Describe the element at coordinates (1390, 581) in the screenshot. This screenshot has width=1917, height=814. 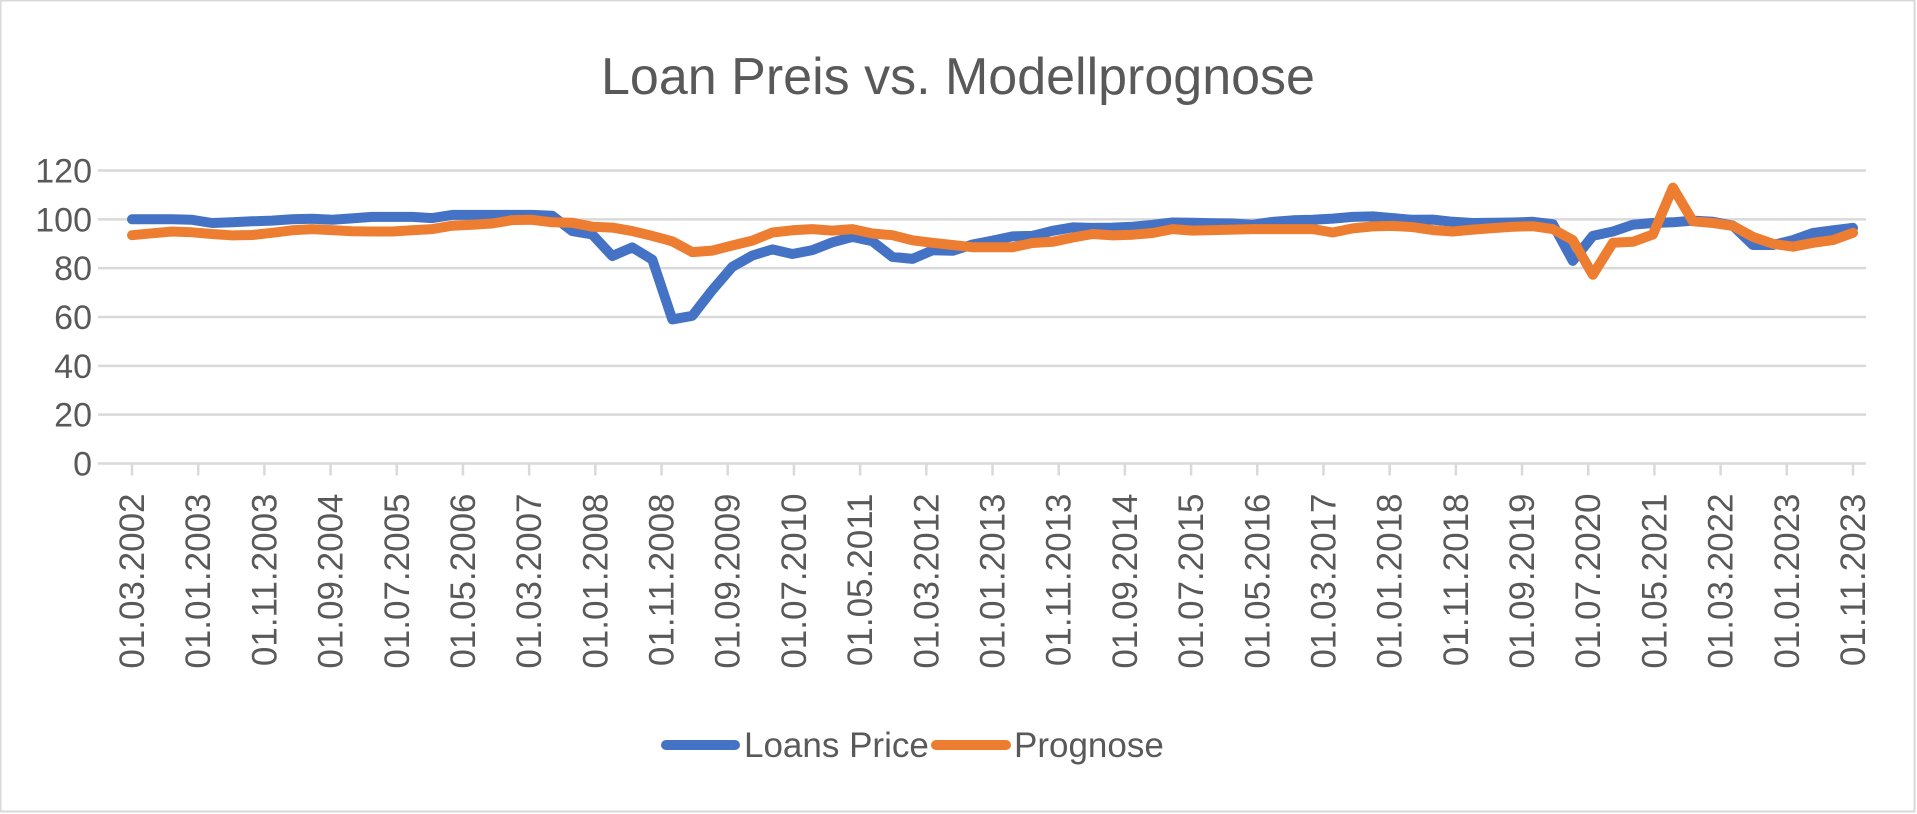
I see `x-tick-label: 01.01.2018` at that location.